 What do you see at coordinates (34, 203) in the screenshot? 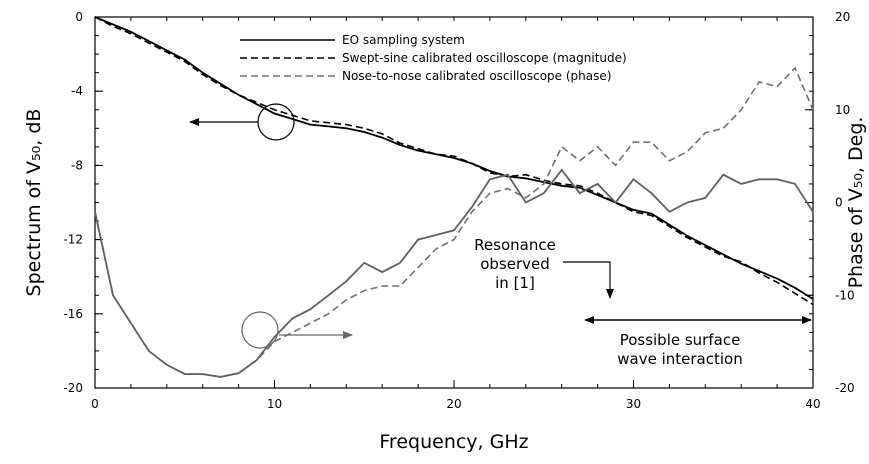
I see `y-axis-label: Spectrum of V₅₀, dB` at bounding box center [34, 203].